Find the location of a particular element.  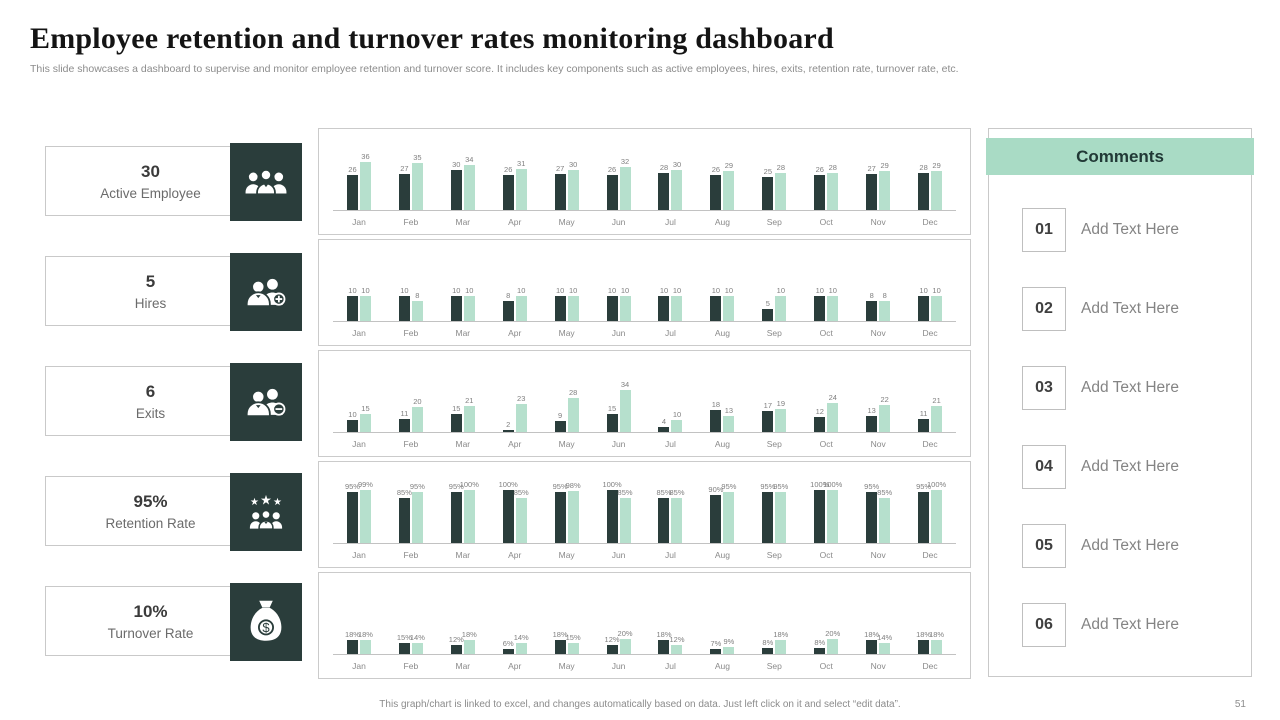

kpi-value: 30 is located at coordinates (150, 171).